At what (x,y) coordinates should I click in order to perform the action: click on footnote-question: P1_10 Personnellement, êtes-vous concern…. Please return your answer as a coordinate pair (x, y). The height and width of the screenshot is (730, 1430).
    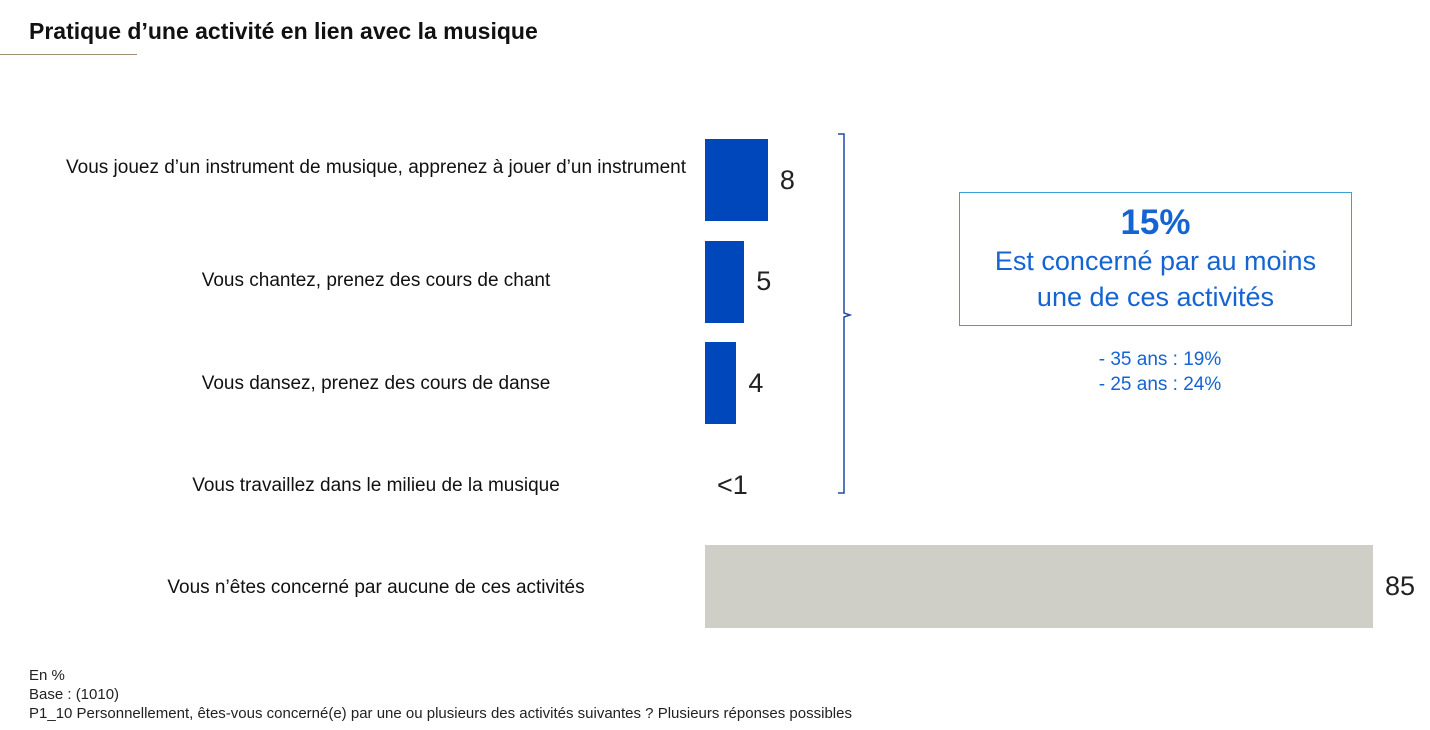
    Looking at the image, I should click on (440, 713).